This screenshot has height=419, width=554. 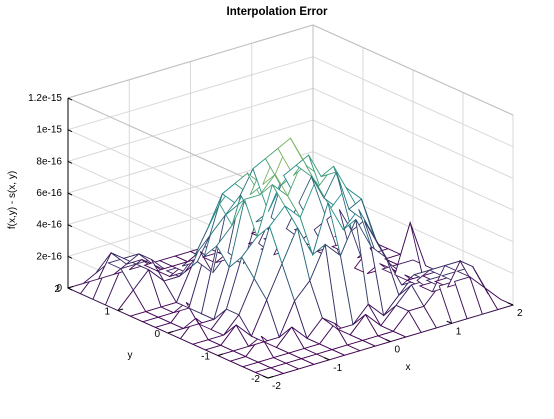 What do you see at coordinates (276, 386) in the screenshot?
I see `x-tick-label: -2` at bounding box center [276, 386].